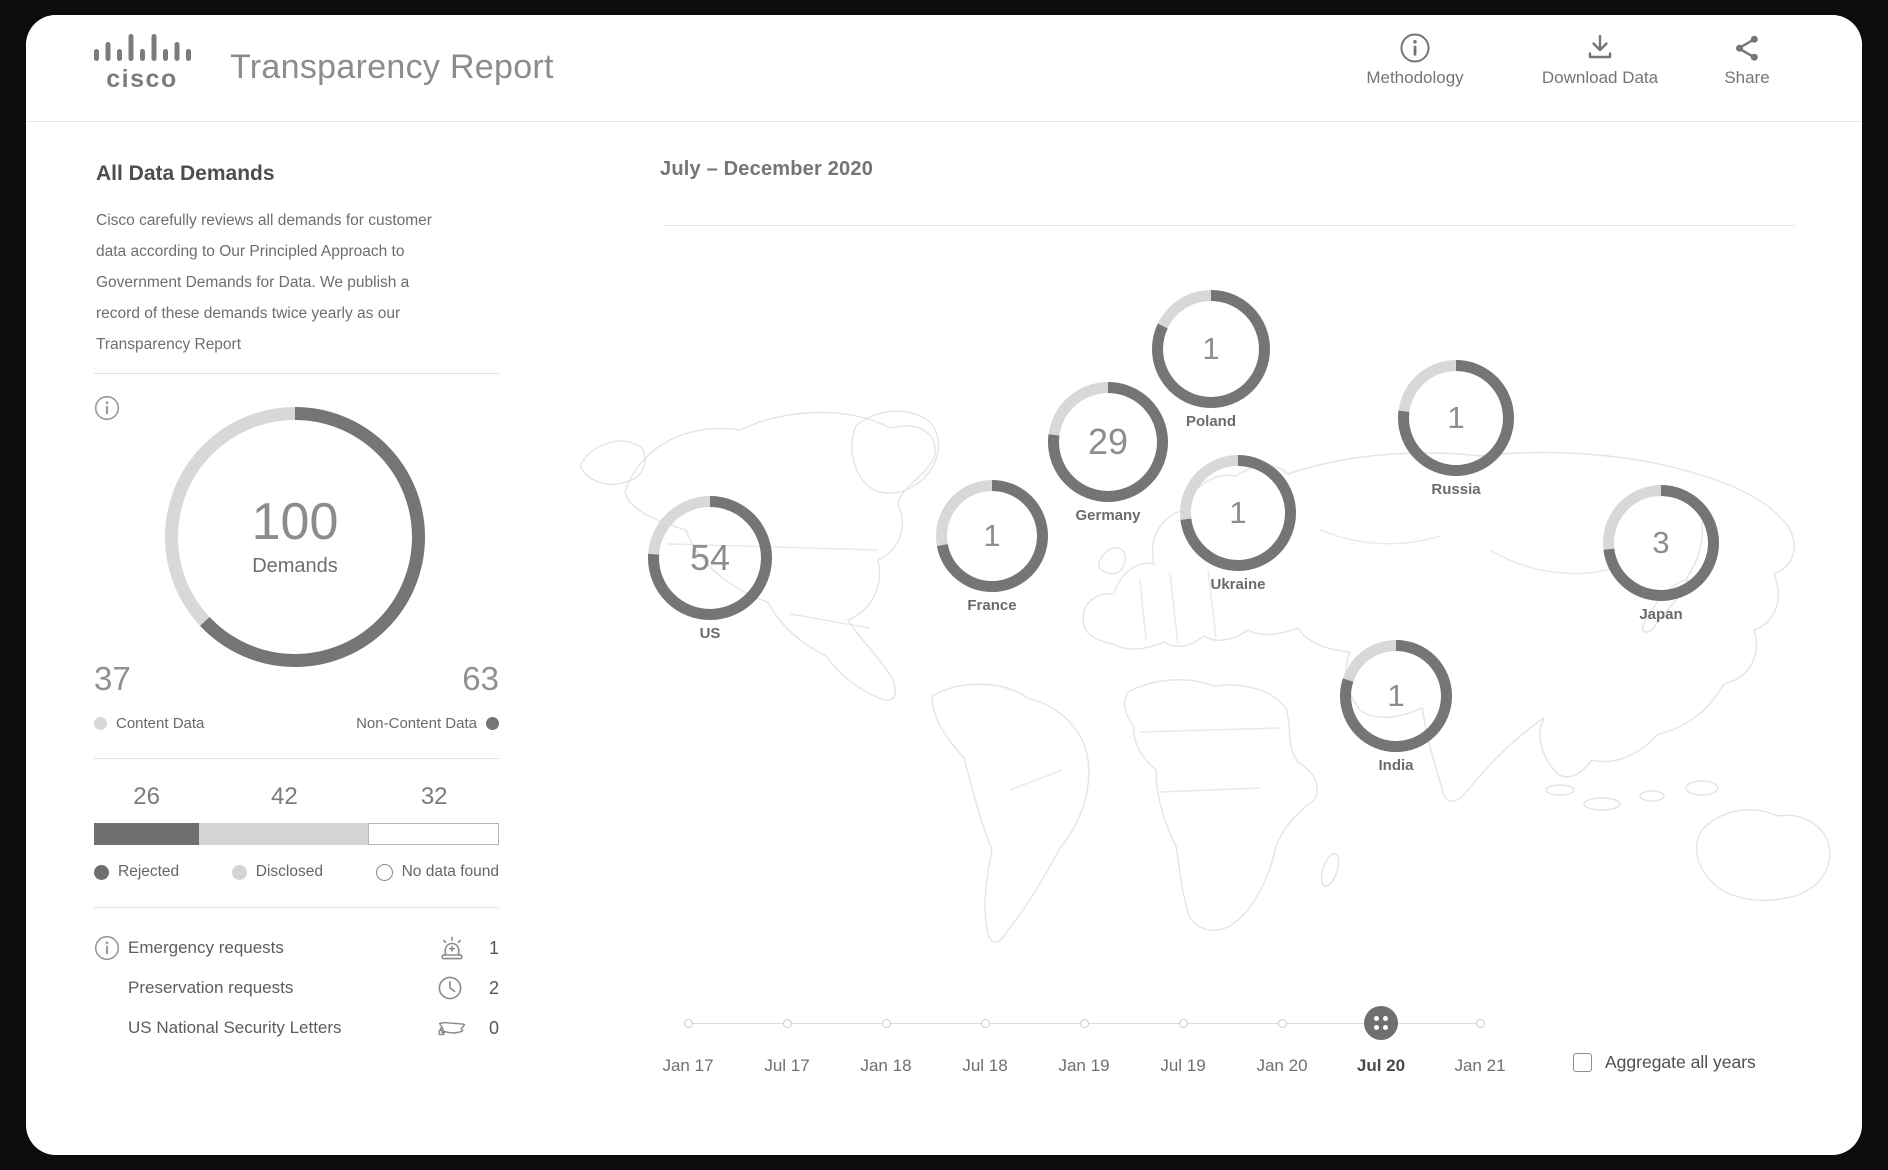  Describe the element at coordinates (296, 834) in the screenshot. I see `outcome-bar-chart` at that location.